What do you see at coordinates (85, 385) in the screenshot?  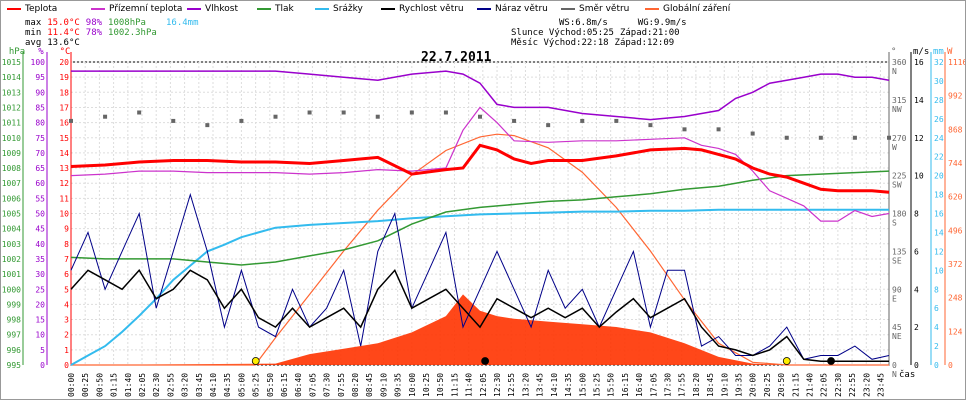 I see `x-tick-label: 00:25` at bounding box center [85, 385].